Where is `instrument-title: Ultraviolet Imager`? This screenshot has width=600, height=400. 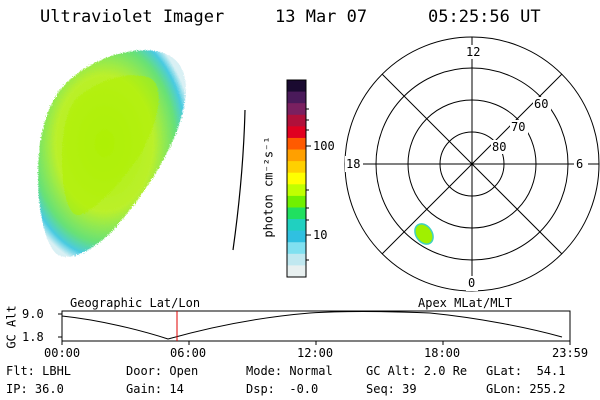 instrument-title: Ultraviolet Imager is located at coordinates (132, 17).